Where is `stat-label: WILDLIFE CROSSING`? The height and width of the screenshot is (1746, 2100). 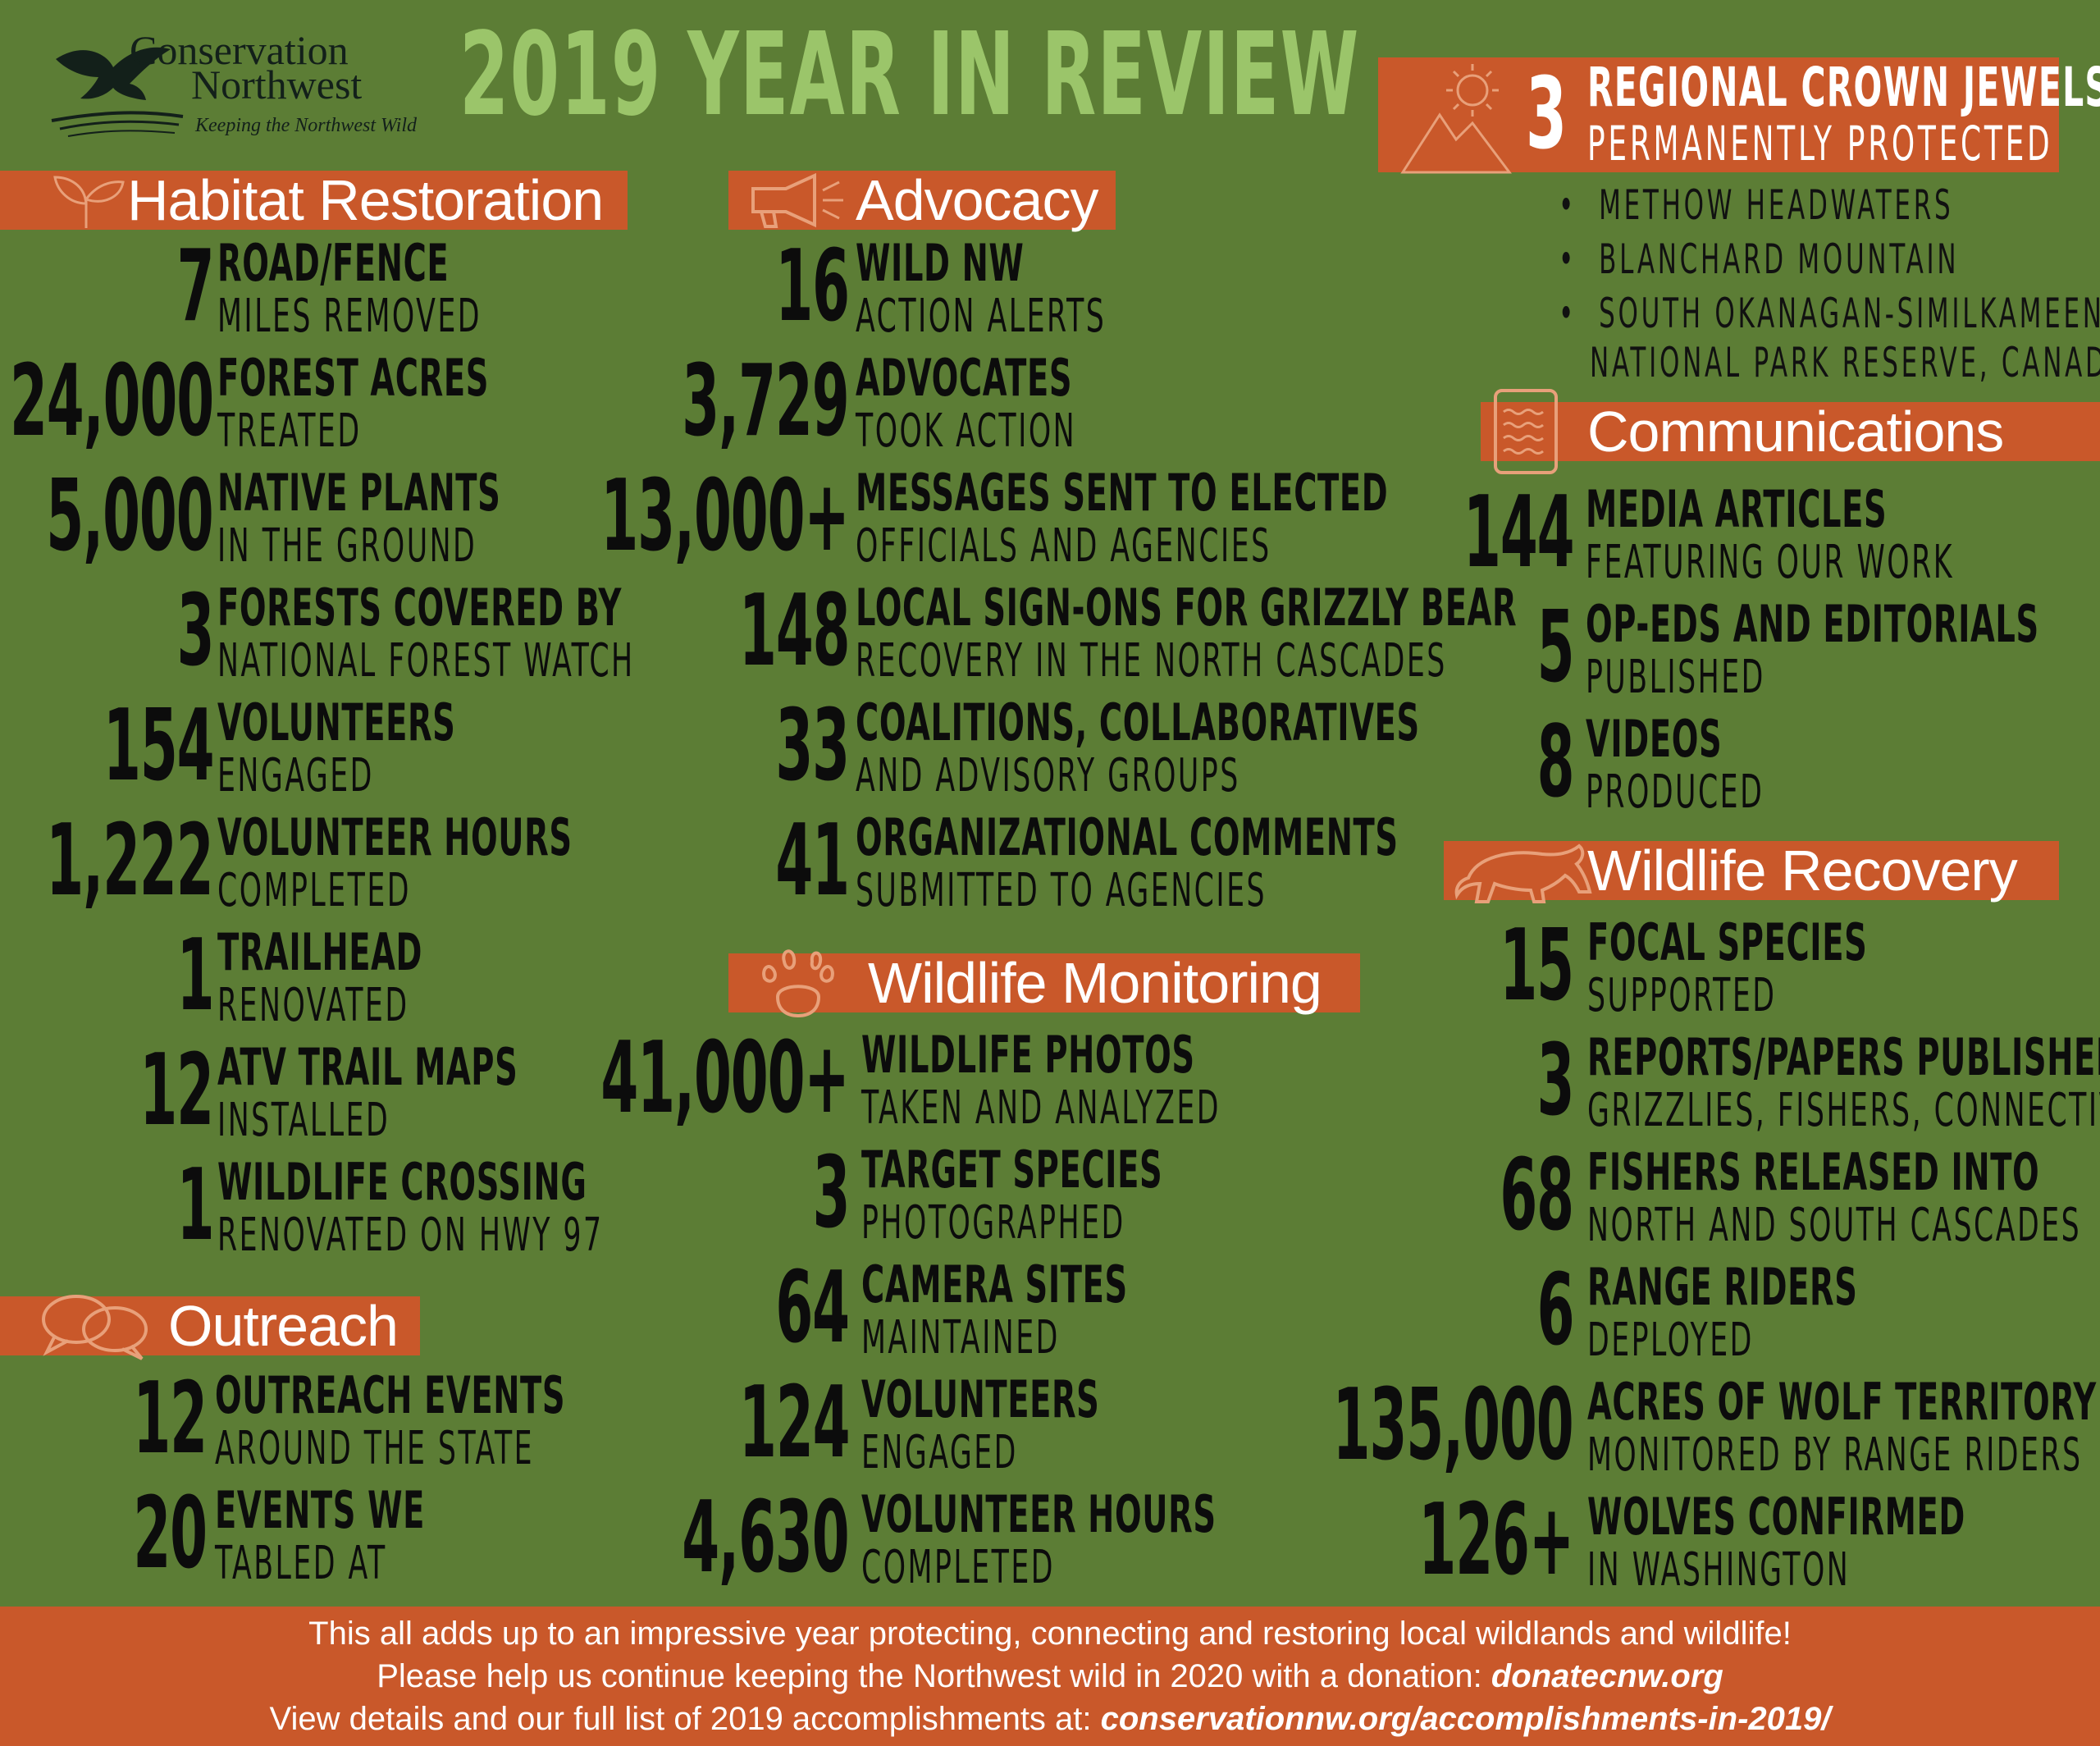 stat-label: WILDLIFE CROSSING is located at coordinates (402, 1182).